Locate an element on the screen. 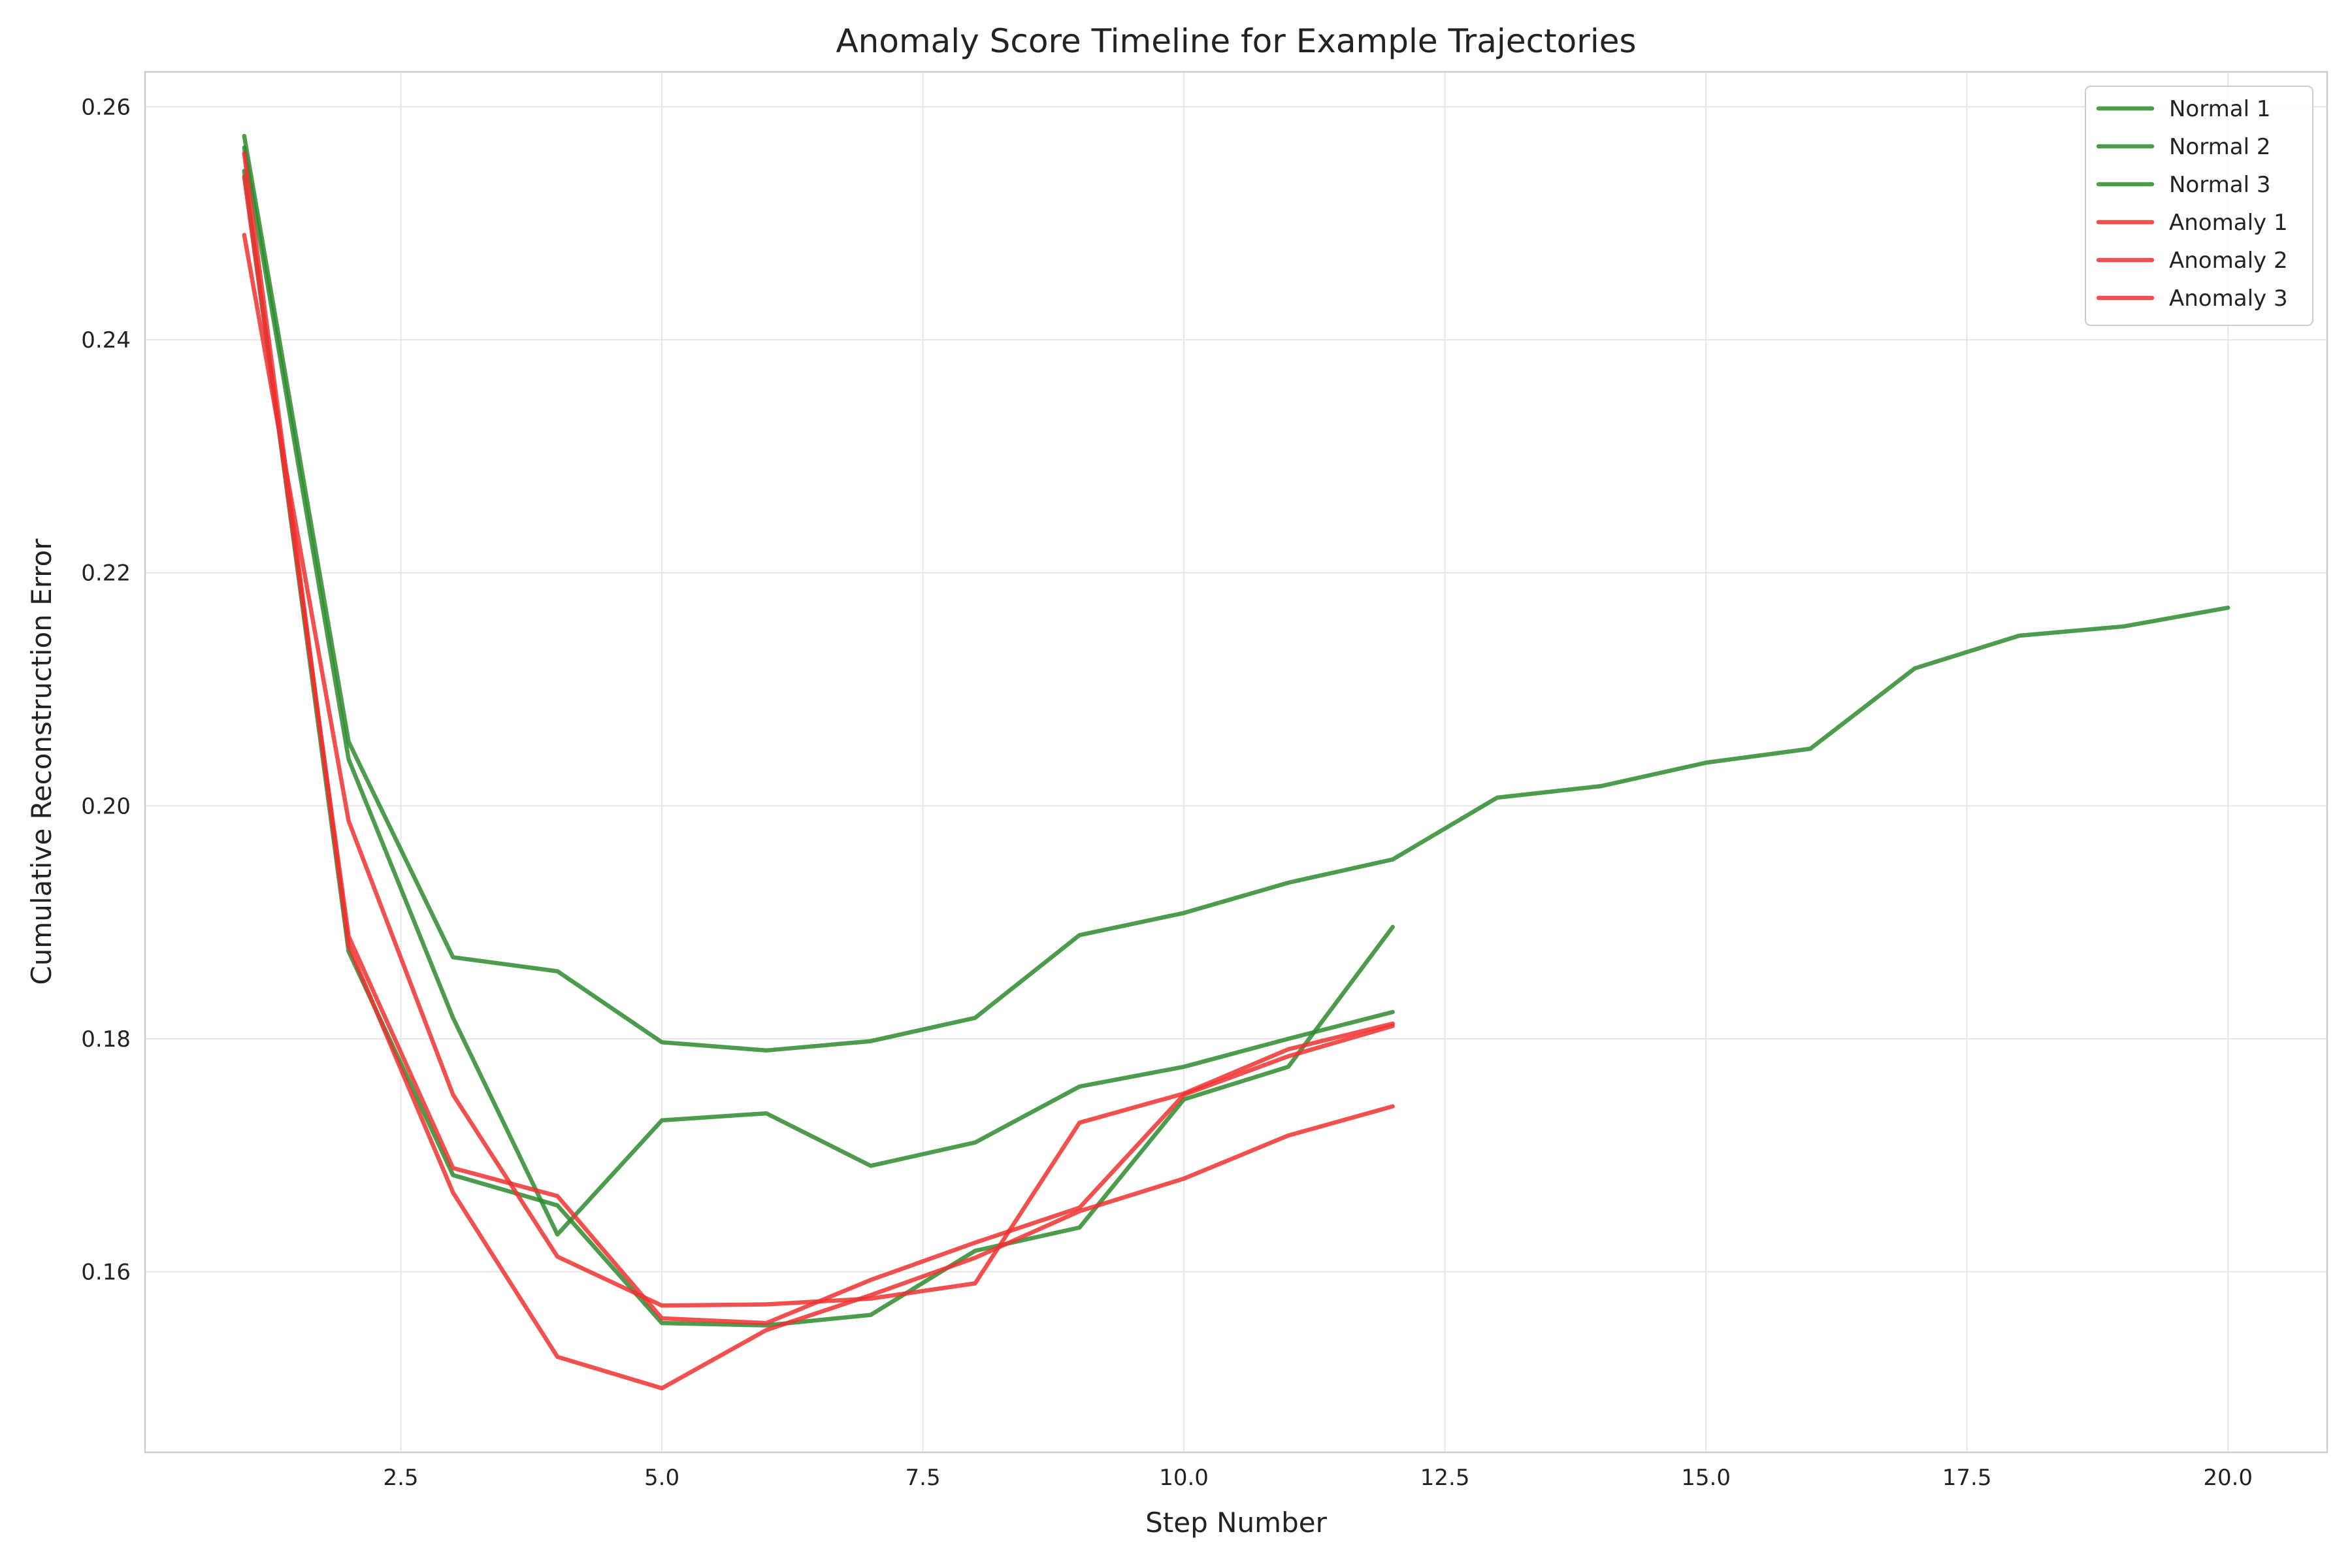 This screenshot has width=2352, height=1568. x-axis-label: Step Number is located at coordinates (1236, 1523).